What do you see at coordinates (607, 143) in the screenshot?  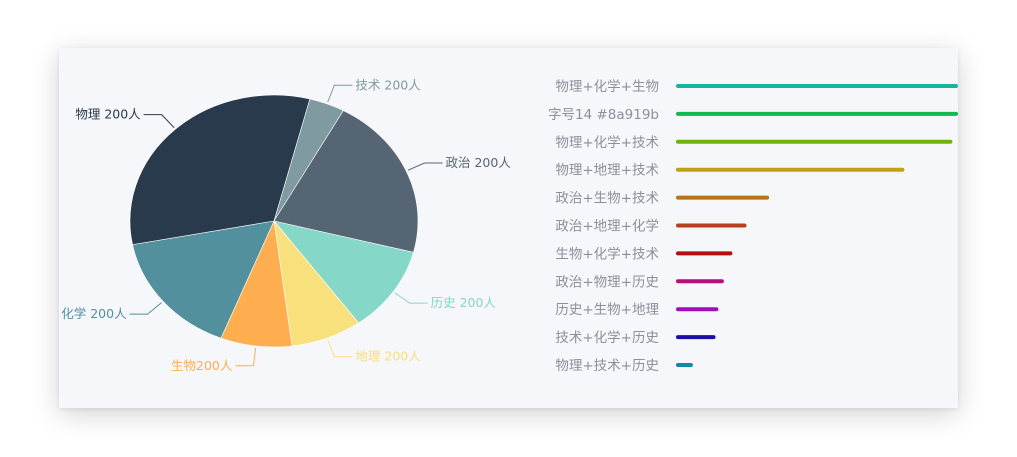 I see `bar-category-label: 物理+化学+技术` at bounding box center [607, 143].